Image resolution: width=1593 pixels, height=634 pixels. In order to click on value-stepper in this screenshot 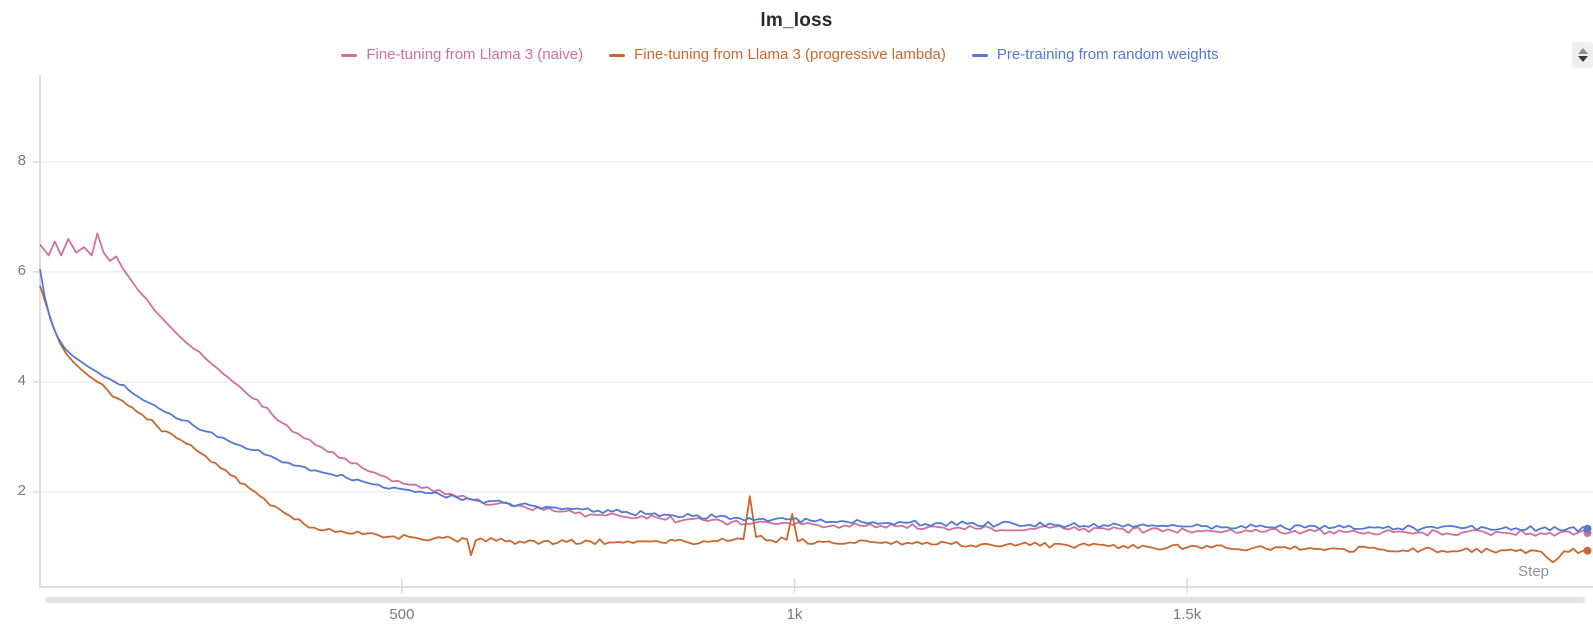, I will do `click(1582, 55)`.